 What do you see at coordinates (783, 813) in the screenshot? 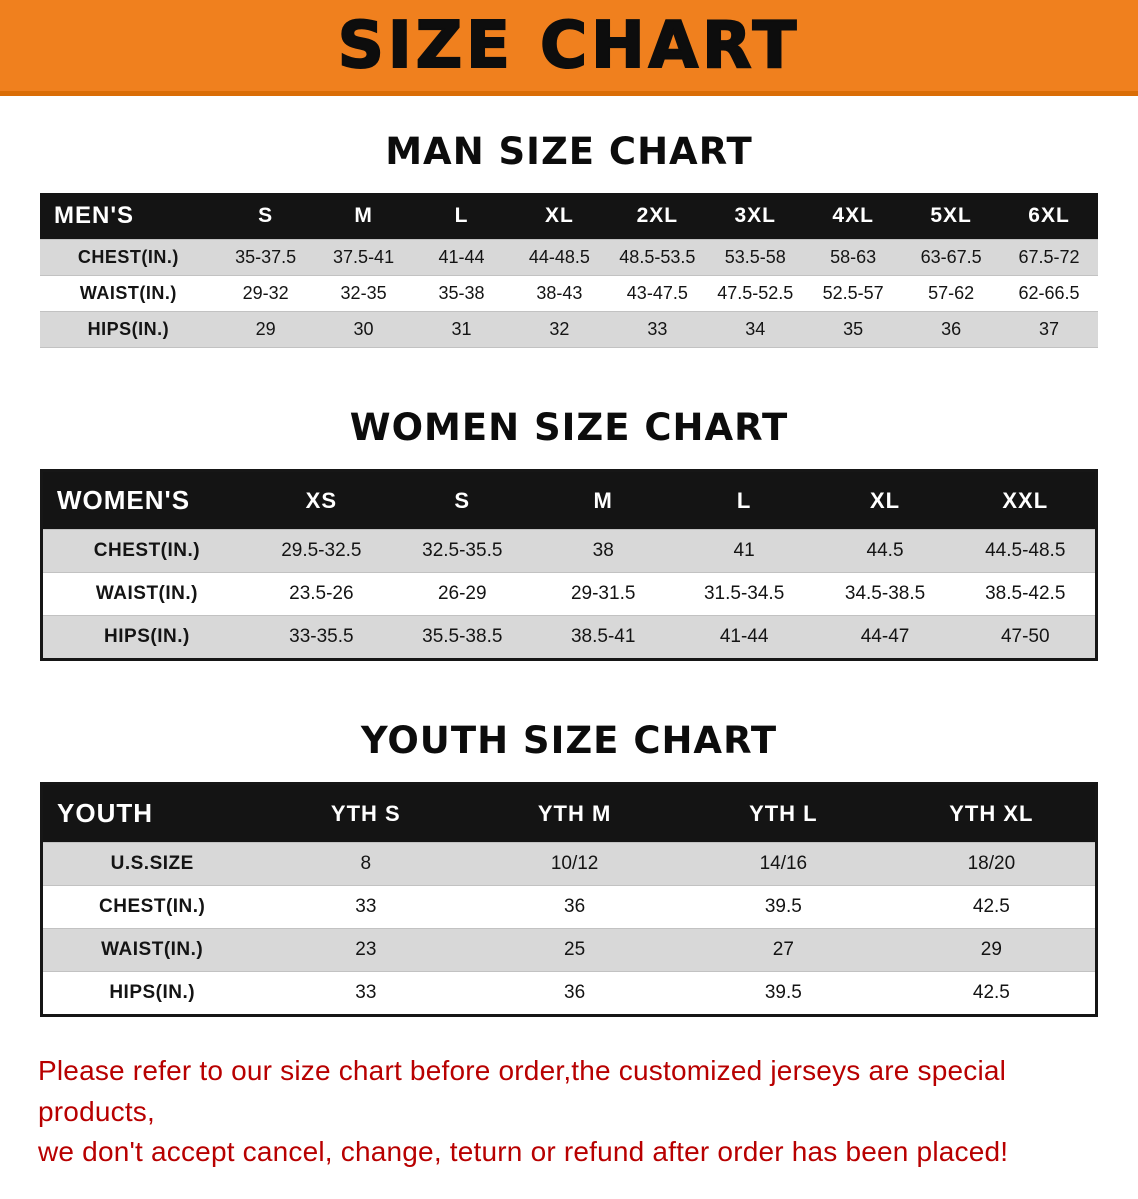
I see `size-column-header: YTH L` at bounding box center [783, 813].